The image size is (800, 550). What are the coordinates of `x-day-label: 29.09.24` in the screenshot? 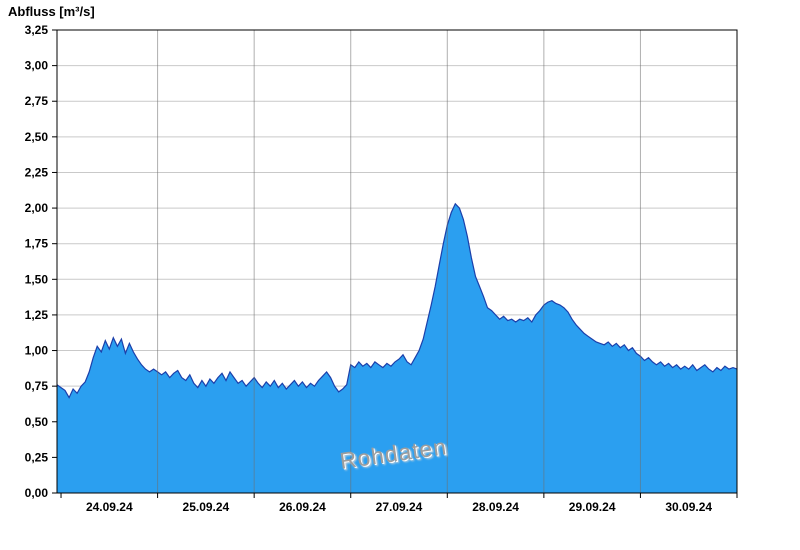 It's located at (592, 507).